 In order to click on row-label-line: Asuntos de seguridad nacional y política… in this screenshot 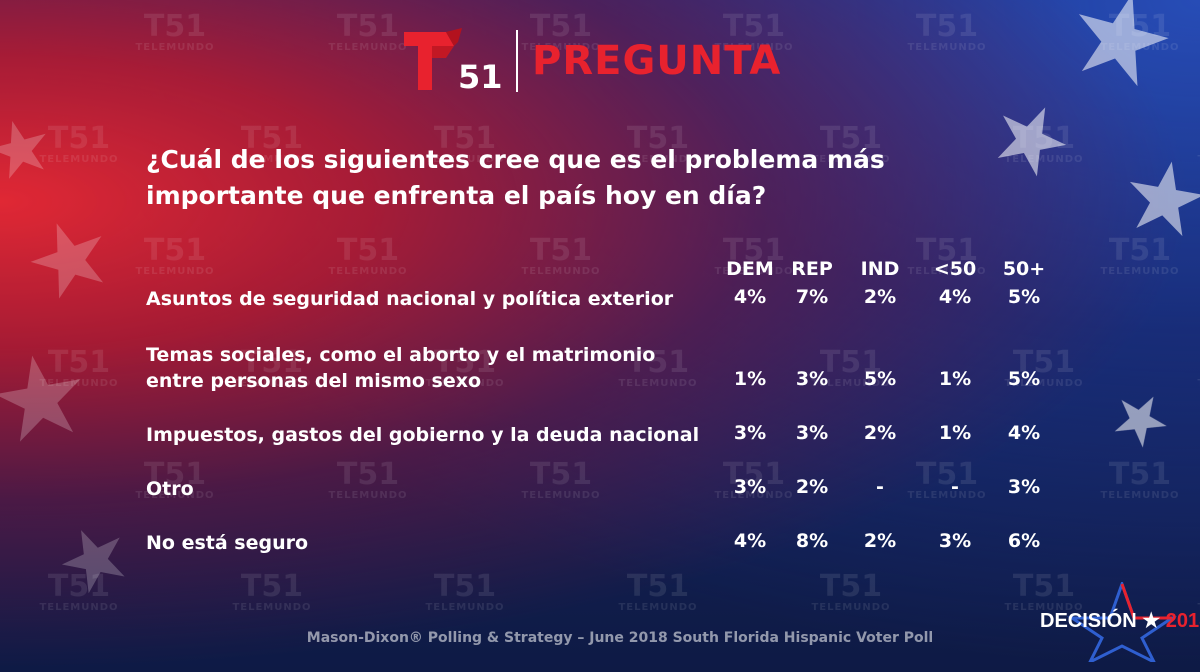, I will do `click(410, 299)`.